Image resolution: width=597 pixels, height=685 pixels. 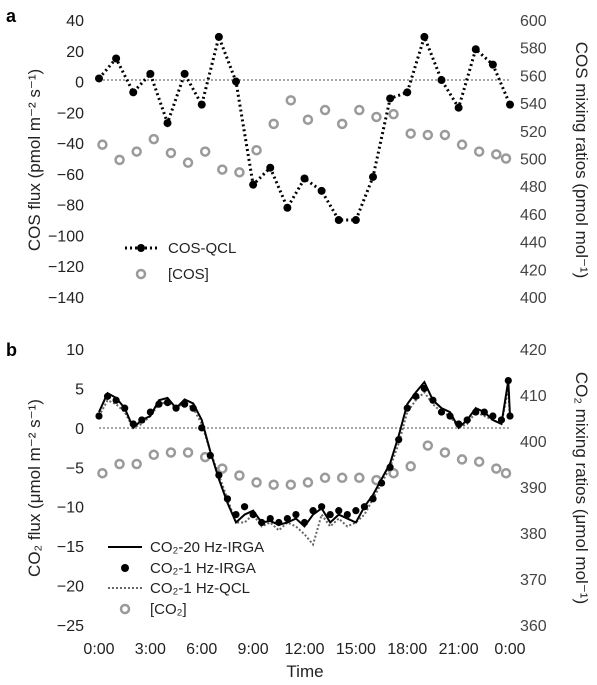 I want to click on left-tick-label: 20, so click(x=75, y=52).